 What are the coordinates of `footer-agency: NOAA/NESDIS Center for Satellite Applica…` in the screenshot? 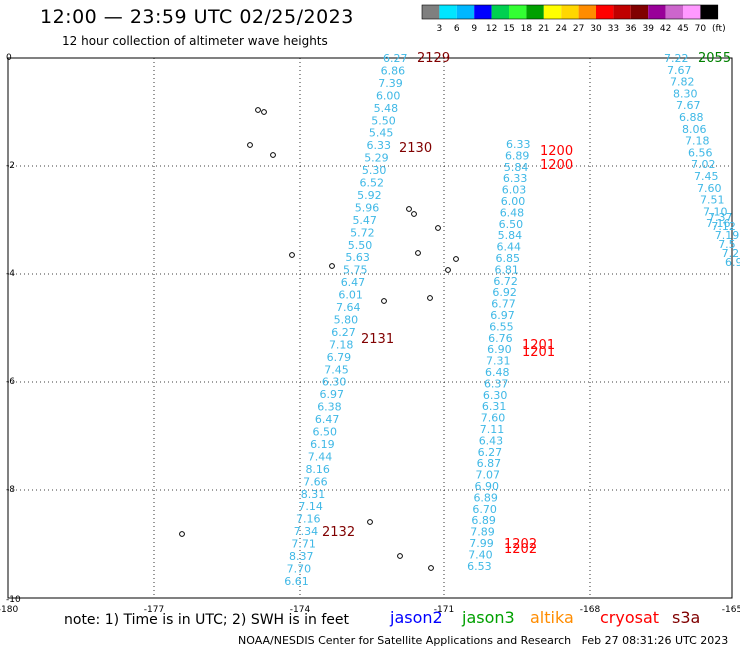 It's located at (405, 640).